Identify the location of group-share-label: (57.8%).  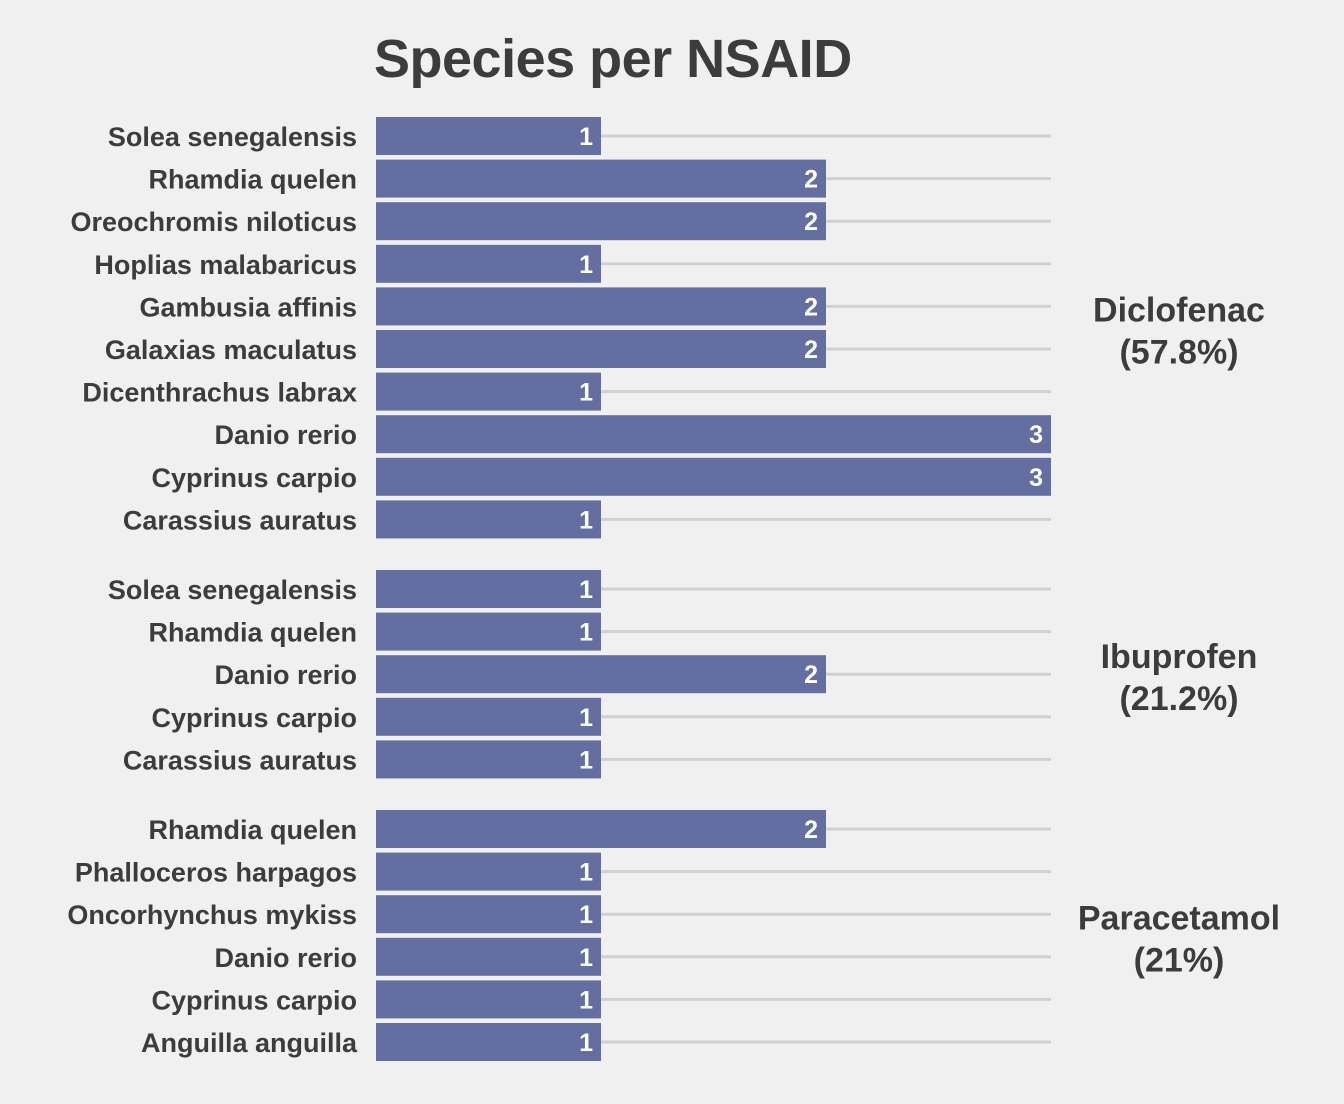
(1178, 353).